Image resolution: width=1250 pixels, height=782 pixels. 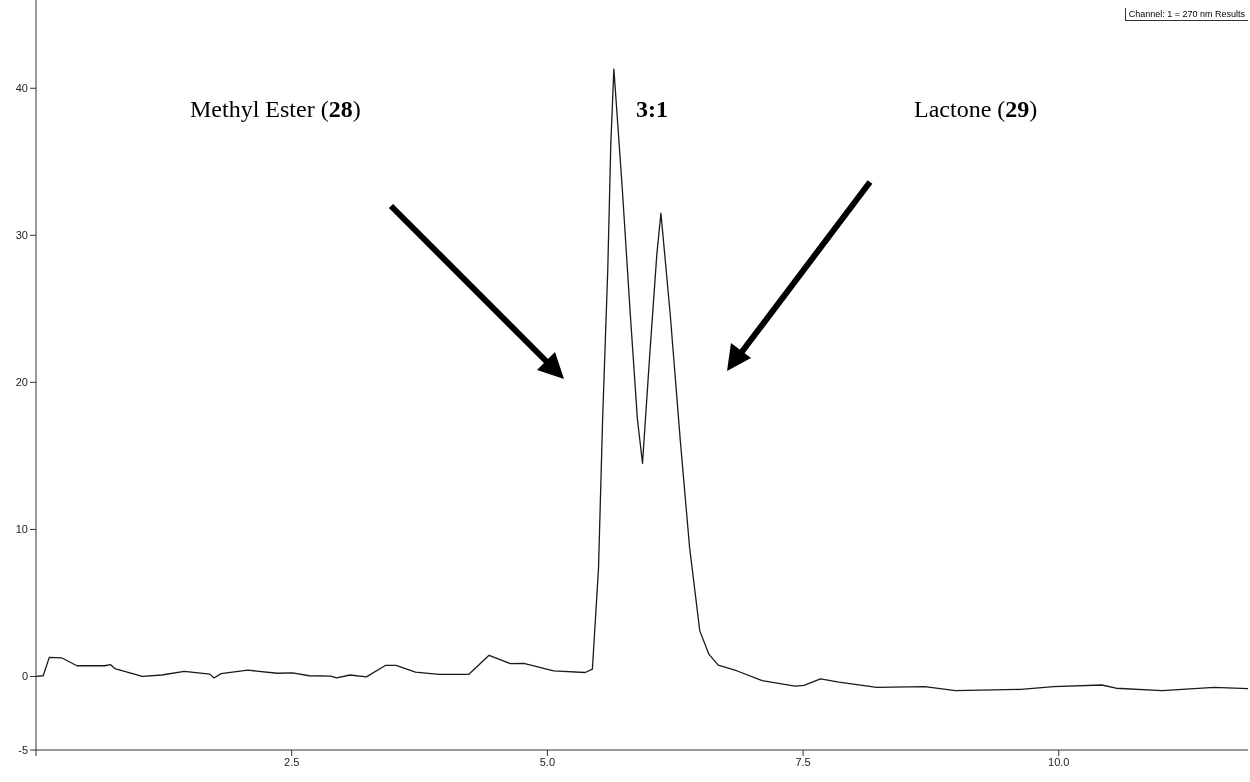 I want to click on y-tick-label: 0, so click(x=24, y=676).